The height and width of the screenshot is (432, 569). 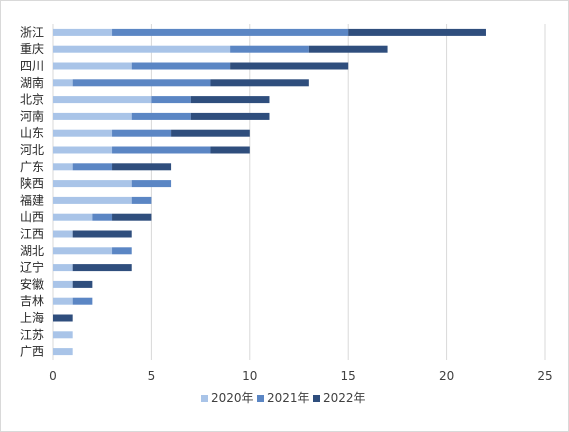 What do you see at coordinates (181, 66) in the screenshot?
I see `bar-四川-2021年` at bounding box center [181, 66].